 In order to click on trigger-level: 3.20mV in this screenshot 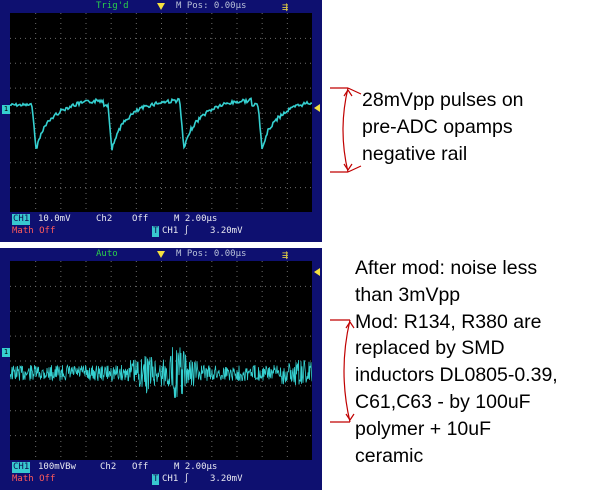, I will do `click(226, 479)`.